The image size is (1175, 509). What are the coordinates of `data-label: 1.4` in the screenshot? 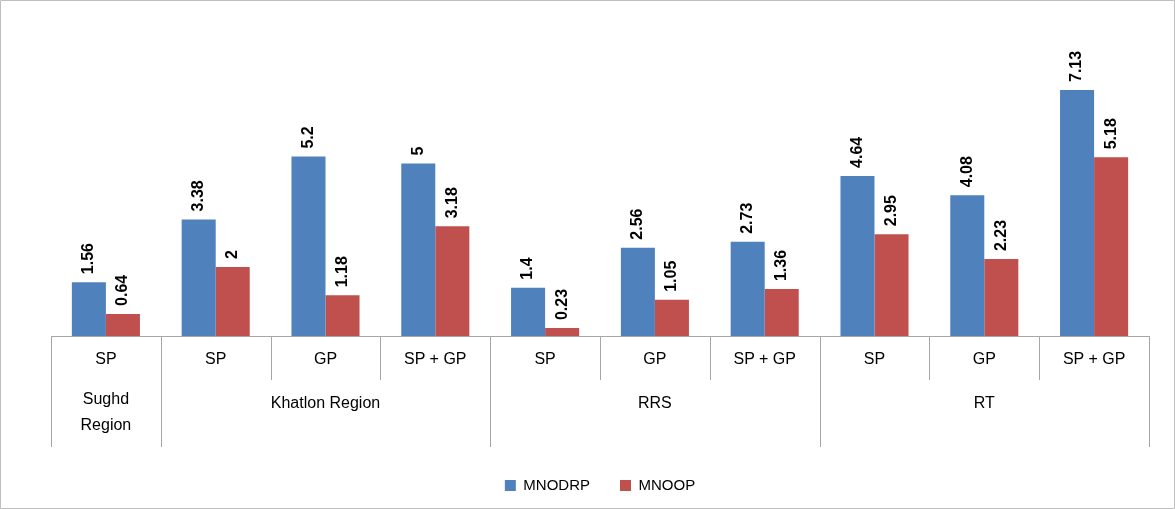 It's located at (527, 268).